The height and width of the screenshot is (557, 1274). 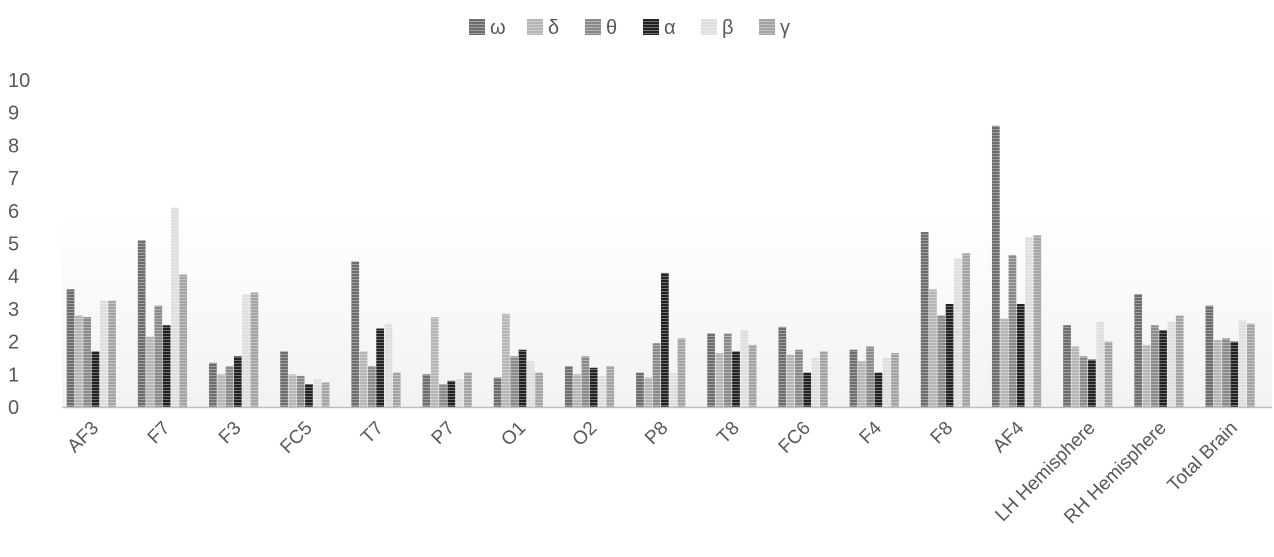 What do you see at coordinates (19, 81) in the screenshot?
I see `y-tick-label: 10` at bounding box center [19, 81].